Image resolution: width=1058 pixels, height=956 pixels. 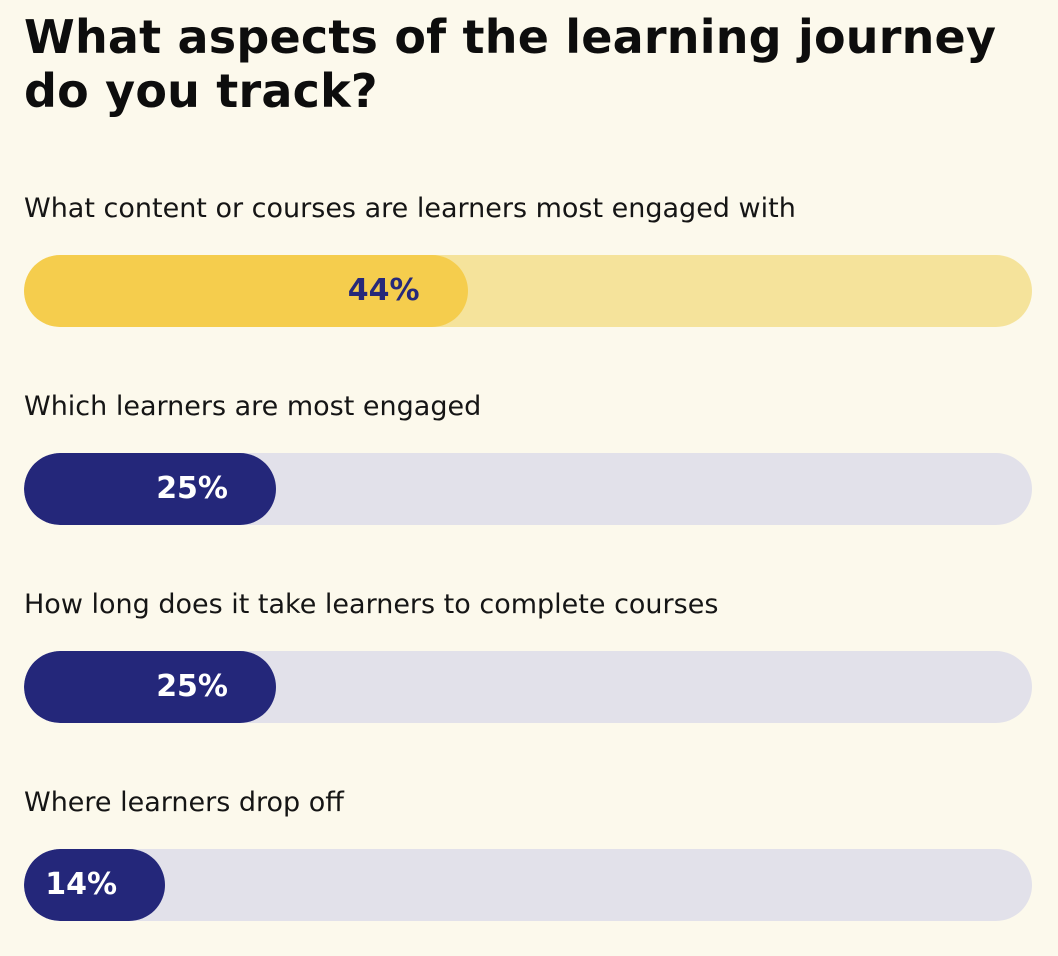 What do you see at coordinates (81, 884) in the screenshot?
I see `value-label: 14%` at bounding box center [81, 884].